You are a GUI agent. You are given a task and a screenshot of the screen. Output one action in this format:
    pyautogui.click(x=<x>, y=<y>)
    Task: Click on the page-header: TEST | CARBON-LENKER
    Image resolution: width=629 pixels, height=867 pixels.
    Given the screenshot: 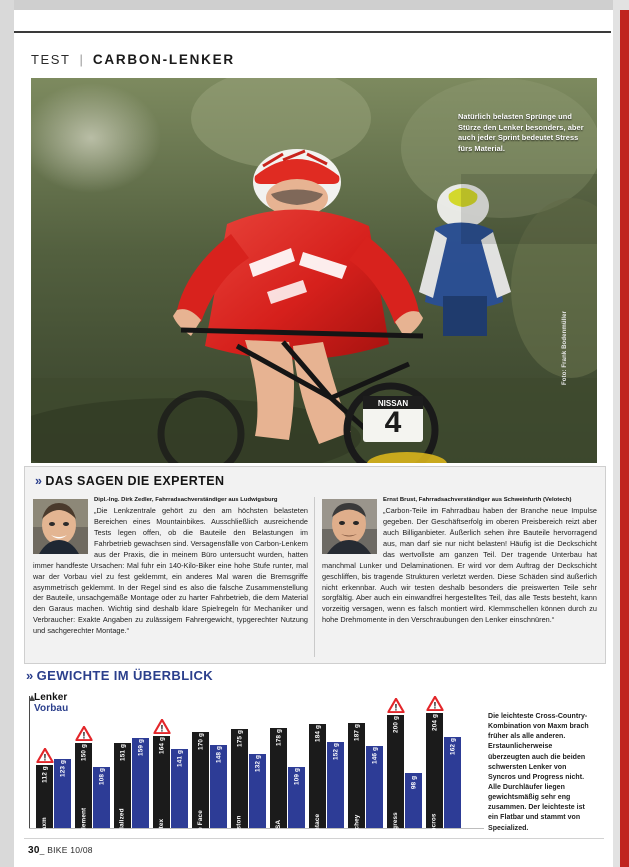 What is the action you would take?
    pyautogui.click(x=133, y=59)
    